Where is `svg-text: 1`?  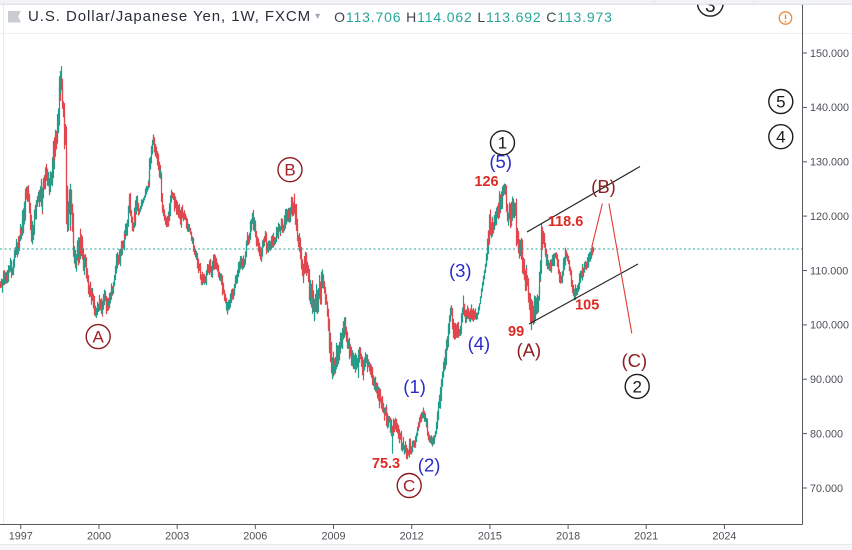
svg-text: 1 is located at coordinates (502, 143).